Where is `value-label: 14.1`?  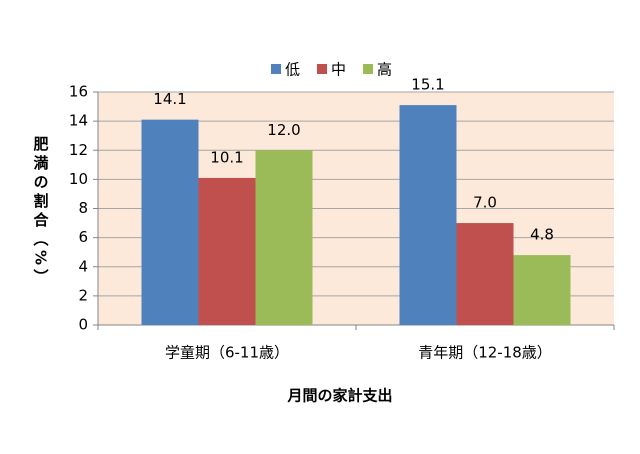
value-label: 14.1 is located at coordinates (169, 99).